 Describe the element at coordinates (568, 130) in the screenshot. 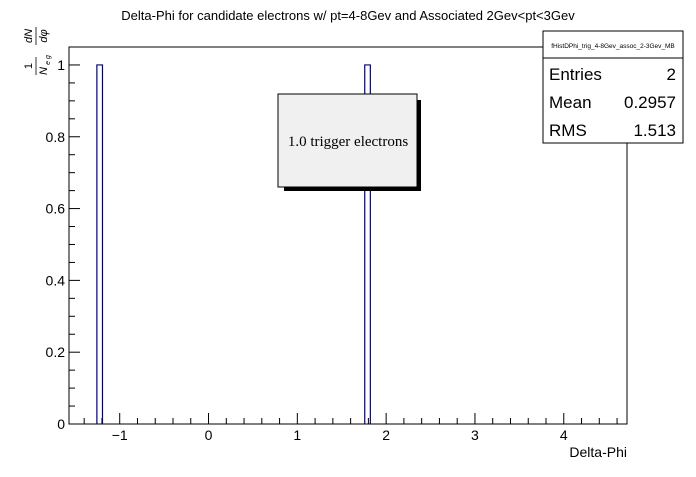

I see `stats-rms-label: RMS` at that location.